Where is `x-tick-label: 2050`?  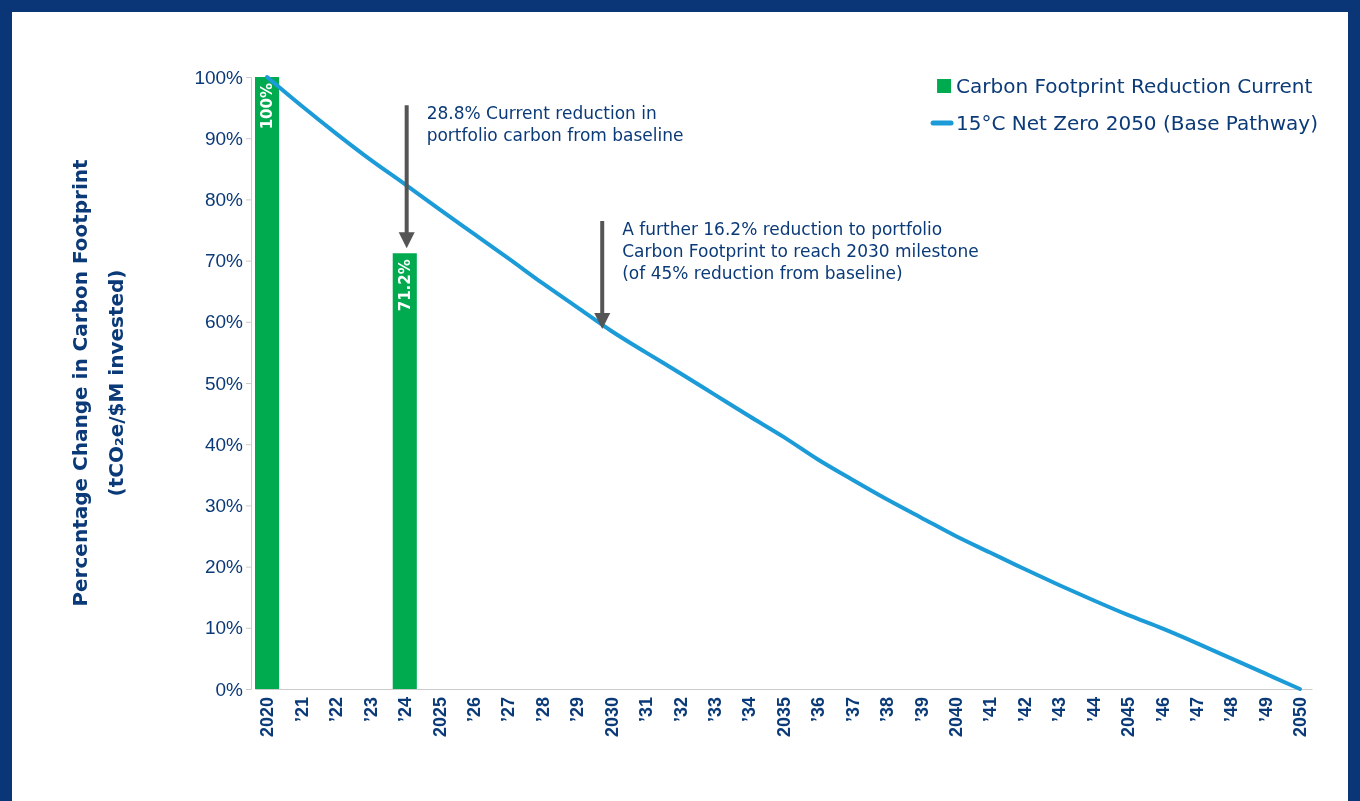
x-tick-label: 2050 is located at coordinates (1300, 717).